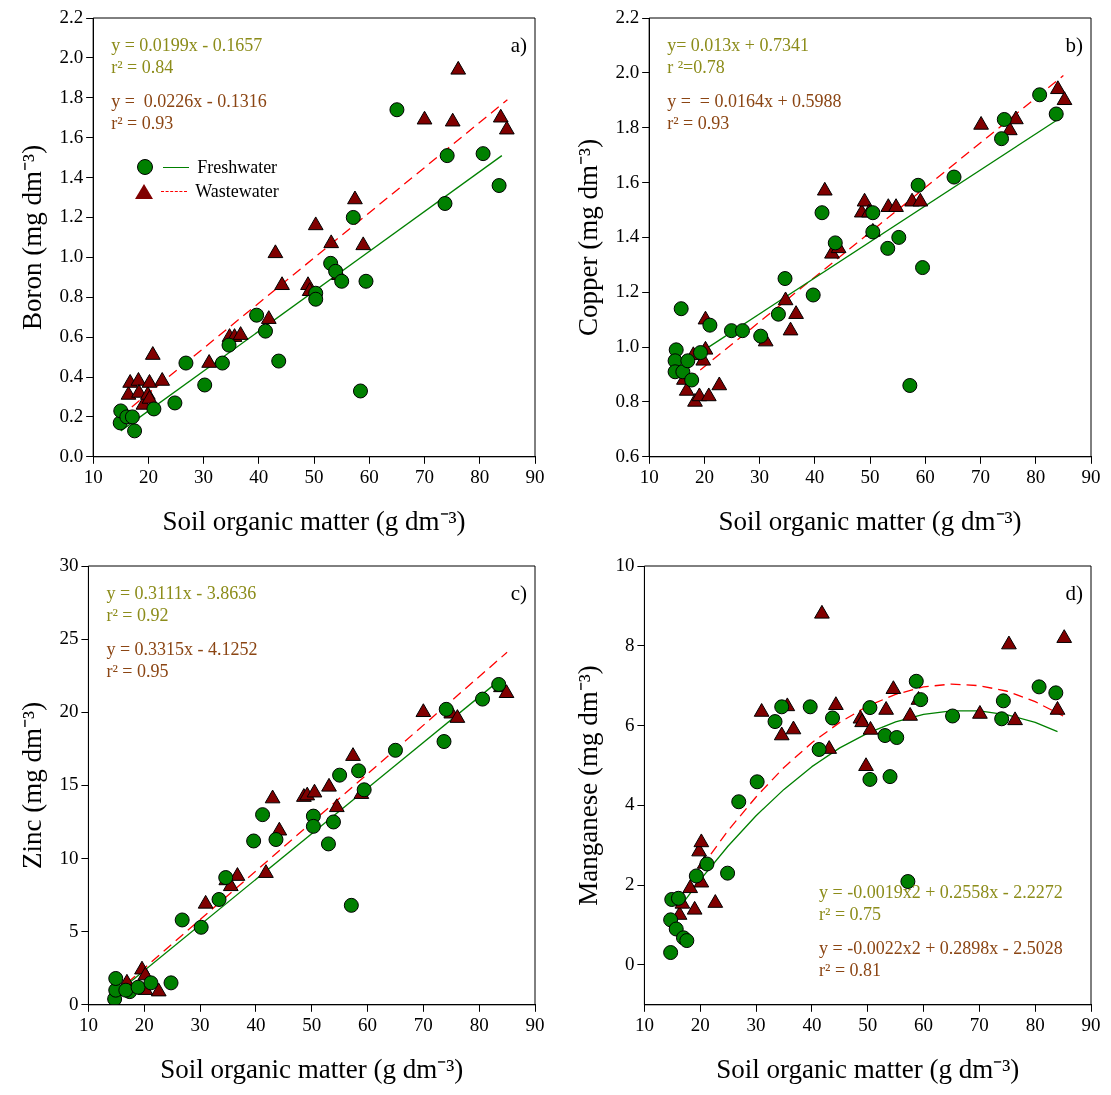 The height and width of the screenshot is (1095, 1111). What do you see at coordinates (941, 891) in the screenshot?
I see `annotation: y = -0.0019x2 + 0.2558x - 2.2272` at bounding box center [941, 891].